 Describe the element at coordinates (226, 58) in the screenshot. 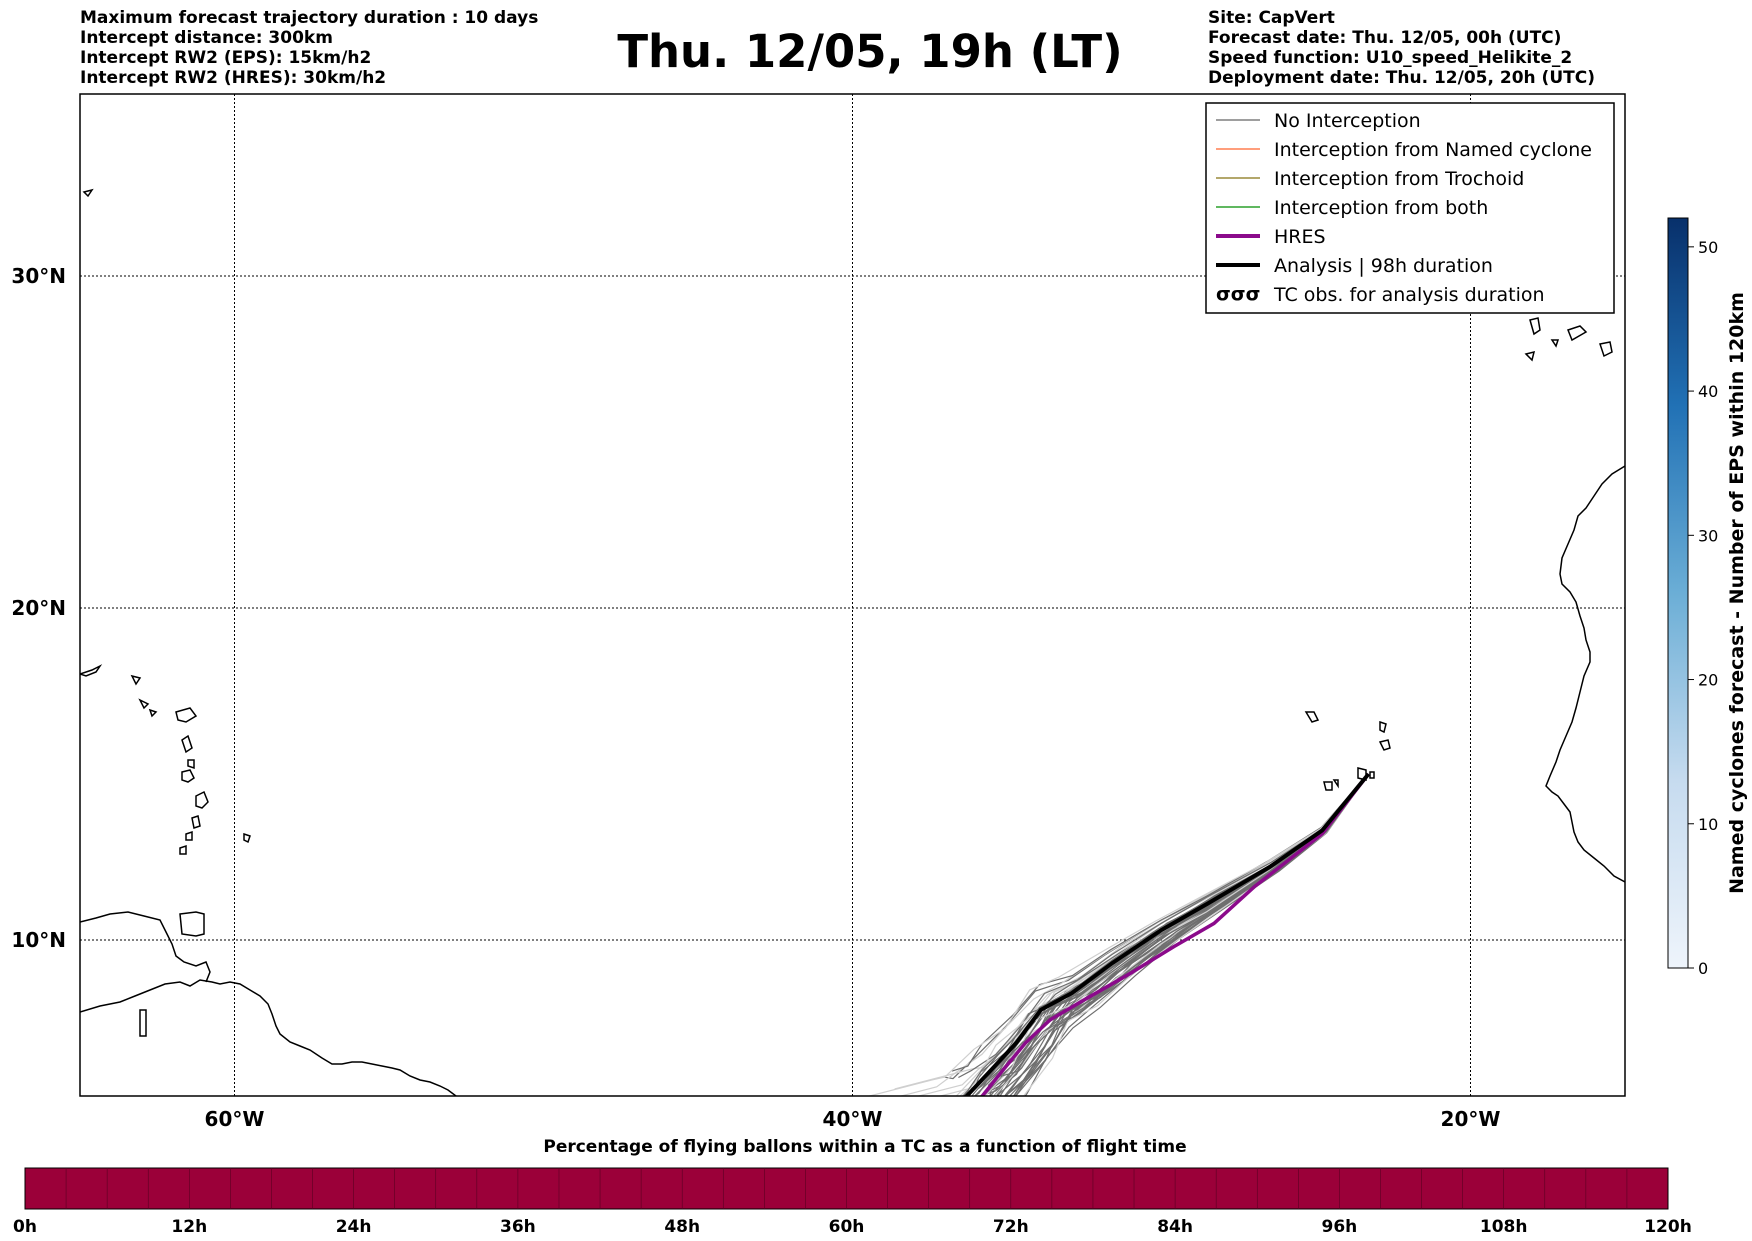

I see `intercept-eps-text: Intercept RW2 (EPS): 15km/h2` at that location.